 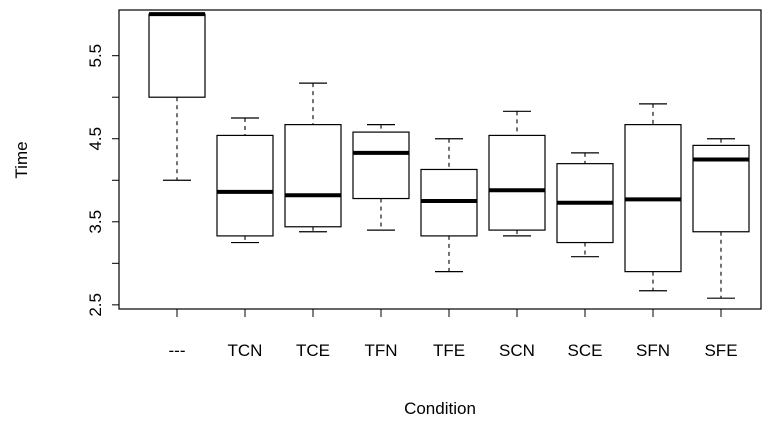 I want to click on y-tick-label: 3.5, so click(x=95, y=222).